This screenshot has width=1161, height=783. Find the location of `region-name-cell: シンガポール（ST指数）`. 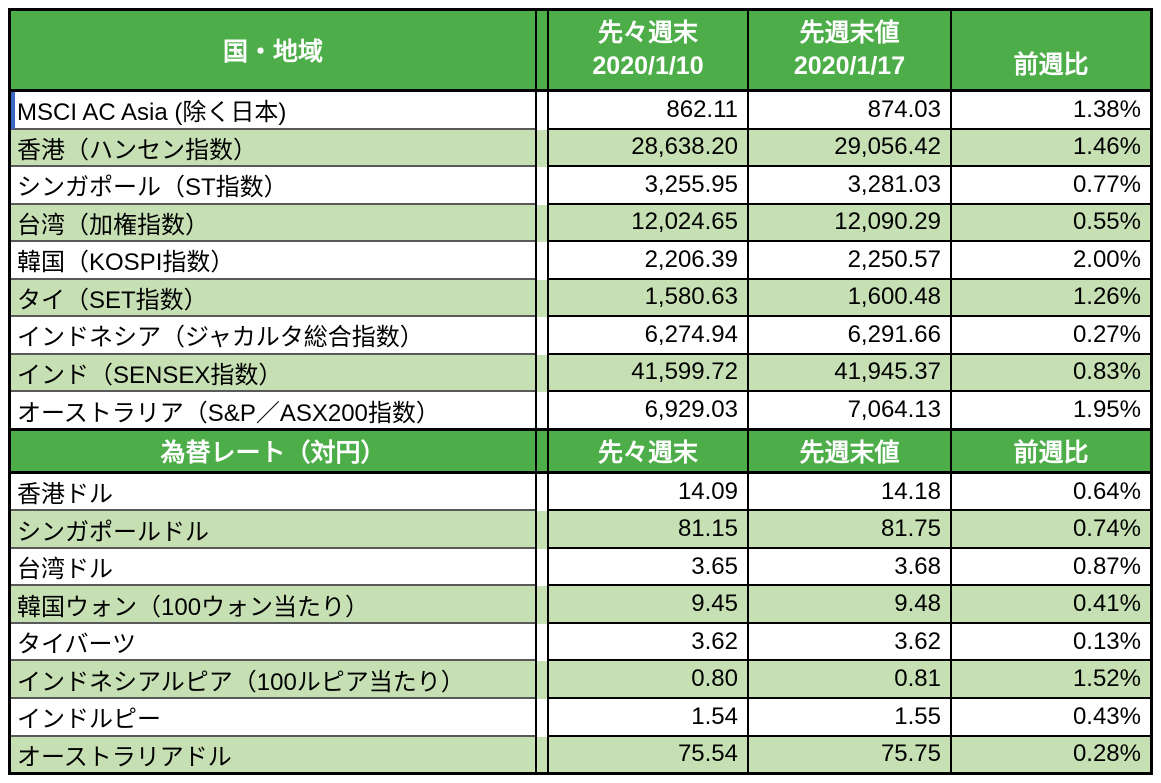

region-name-cell: シンガポール（ST指数） is located at coordinates (273, 186).